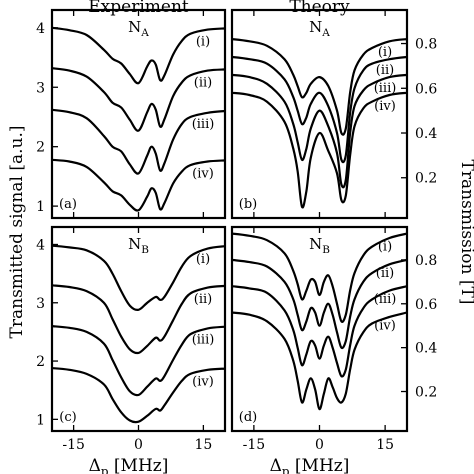 This screenshot has width=474, height=474. What do you see at coordinates (138, 28) in the screenshot?
I see `panel-a-n-label: NA` at bounding box center [138, 28].